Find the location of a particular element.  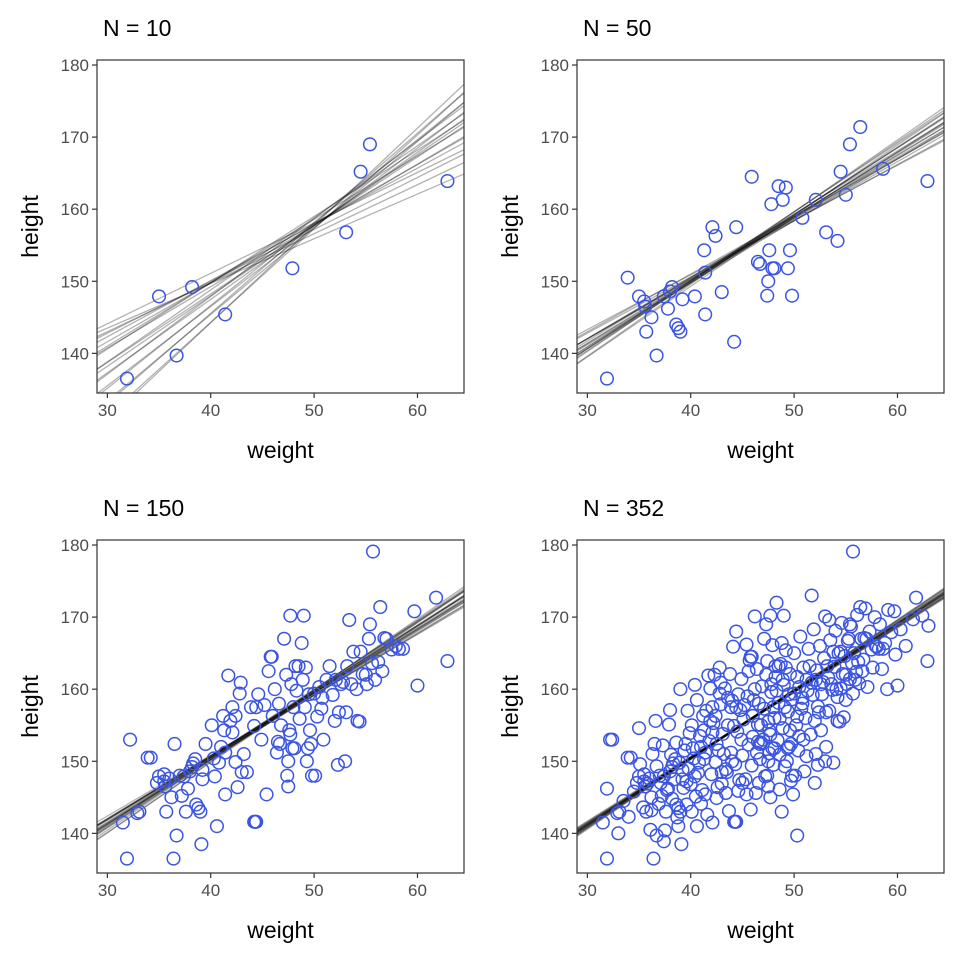

x-tick-label: 60 is located at coordinates (897, 410).